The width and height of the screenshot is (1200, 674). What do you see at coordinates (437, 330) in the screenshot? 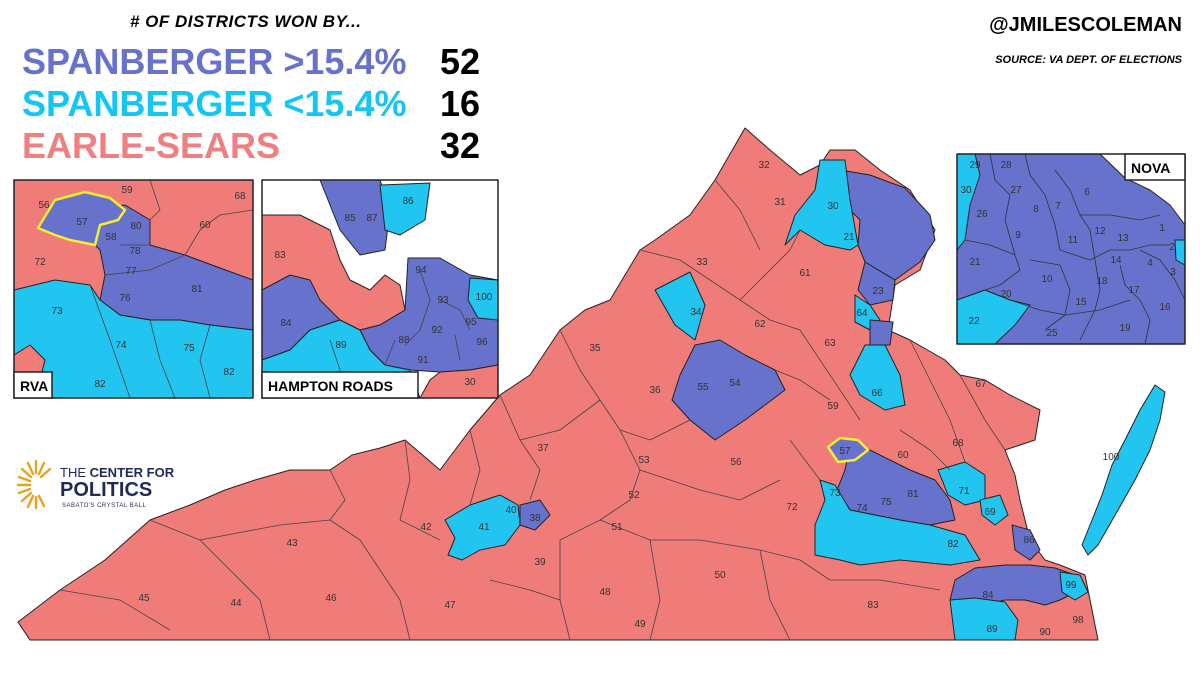
I see `district-label-hampton-92: 92` at bounding box center [437, 330].